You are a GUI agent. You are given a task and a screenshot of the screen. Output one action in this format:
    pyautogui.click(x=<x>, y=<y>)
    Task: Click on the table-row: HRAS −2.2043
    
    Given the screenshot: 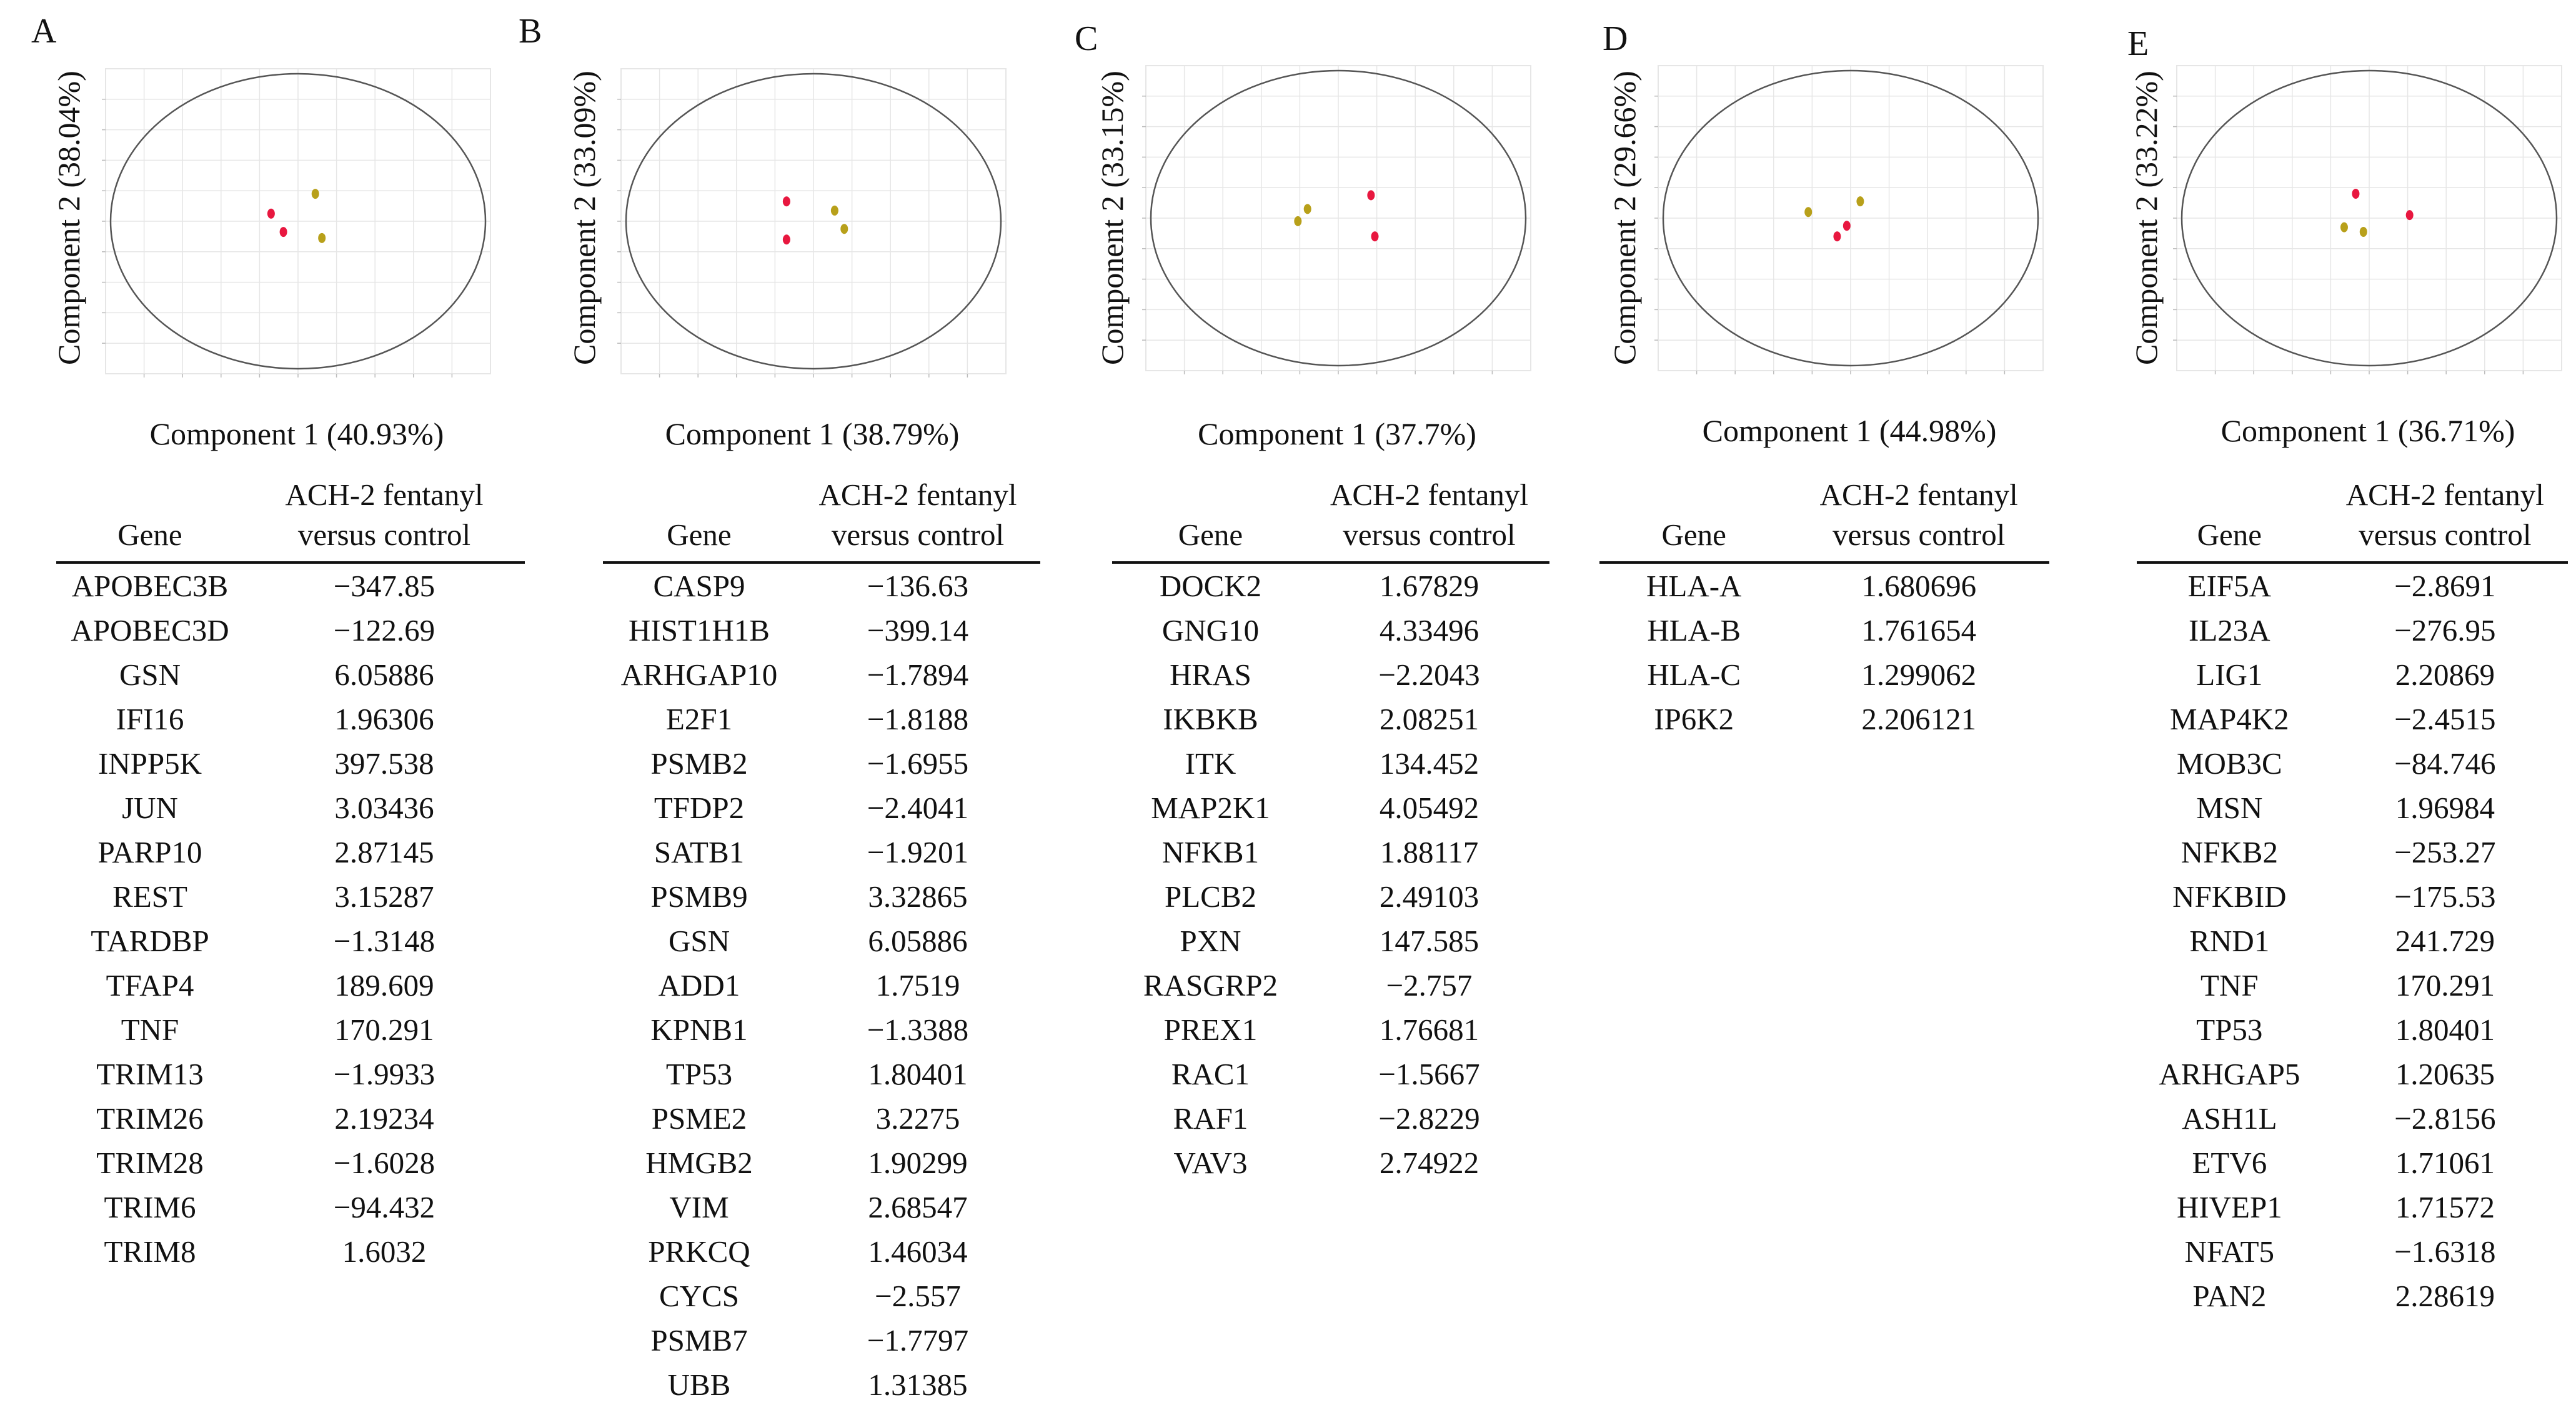 What is the action you would take?
    pyautogui.click(x=1330, y=674)
    